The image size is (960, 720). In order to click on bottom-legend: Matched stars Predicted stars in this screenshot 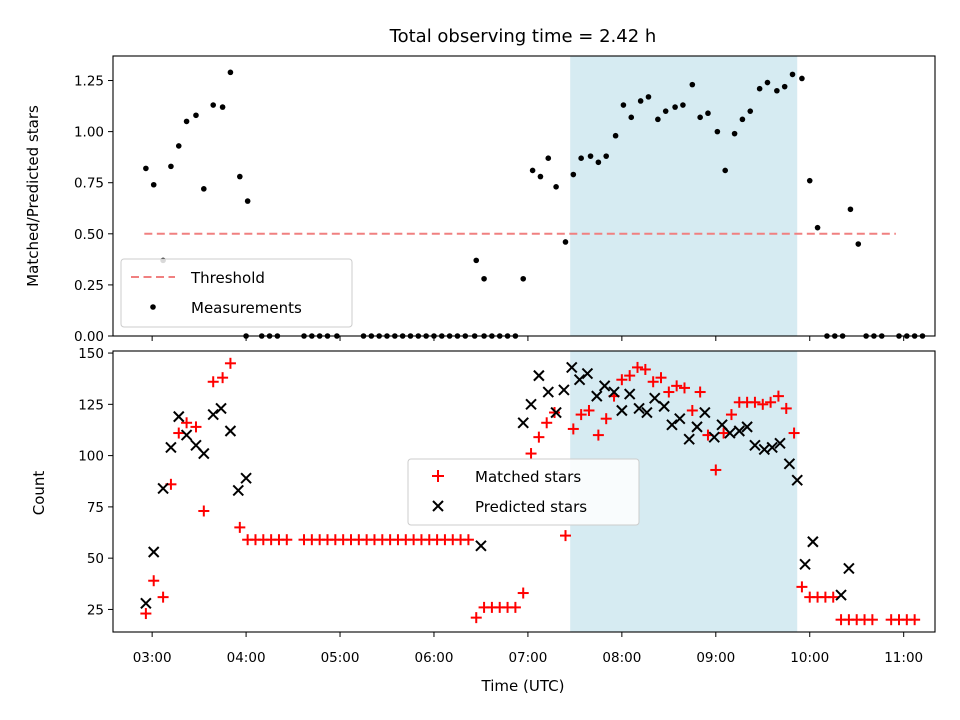, I will do `click(523, 492)`.